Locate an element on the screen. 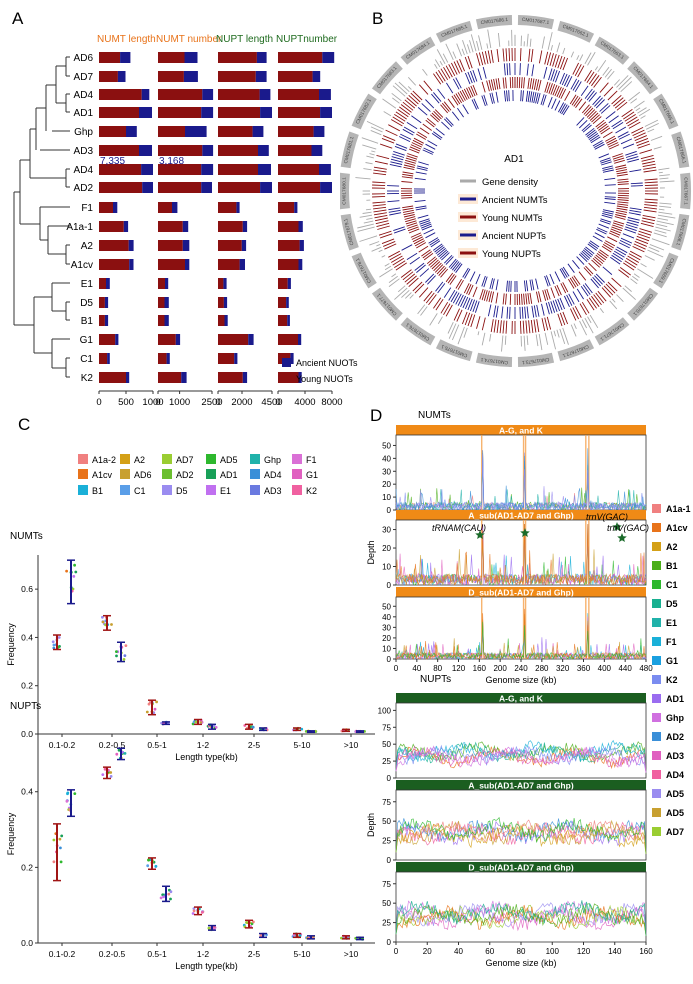 The width and height of the screenshot is (693, 984). nupts-title: NUPTs is located at coordinates (435, 679).